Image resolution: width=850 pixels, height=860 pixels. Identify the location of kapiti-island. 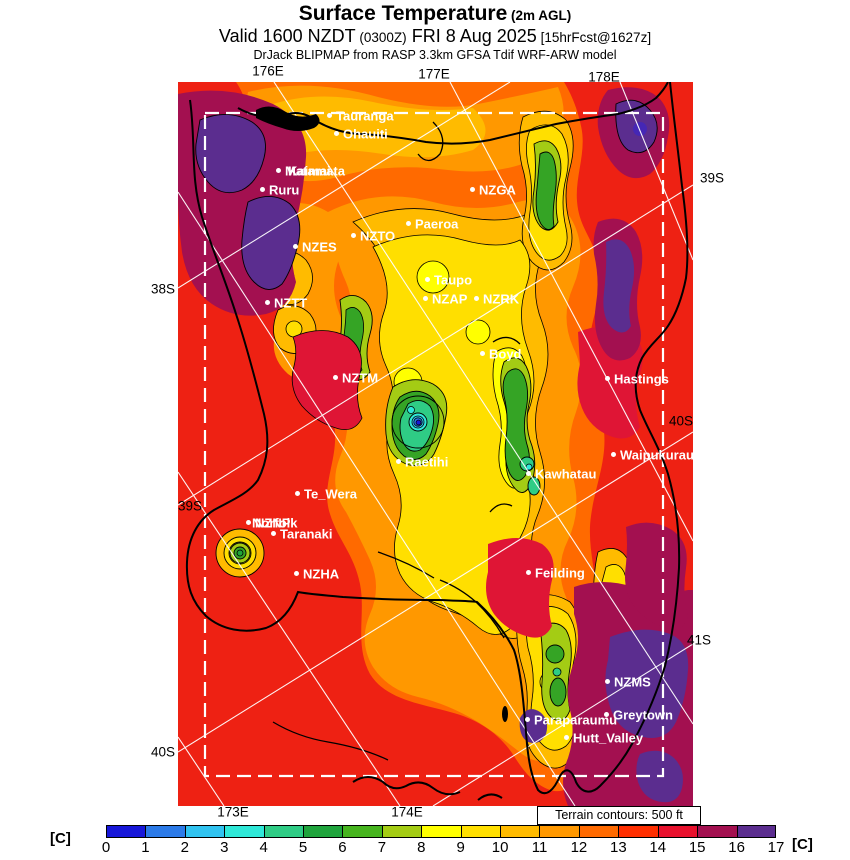
(505, 714).